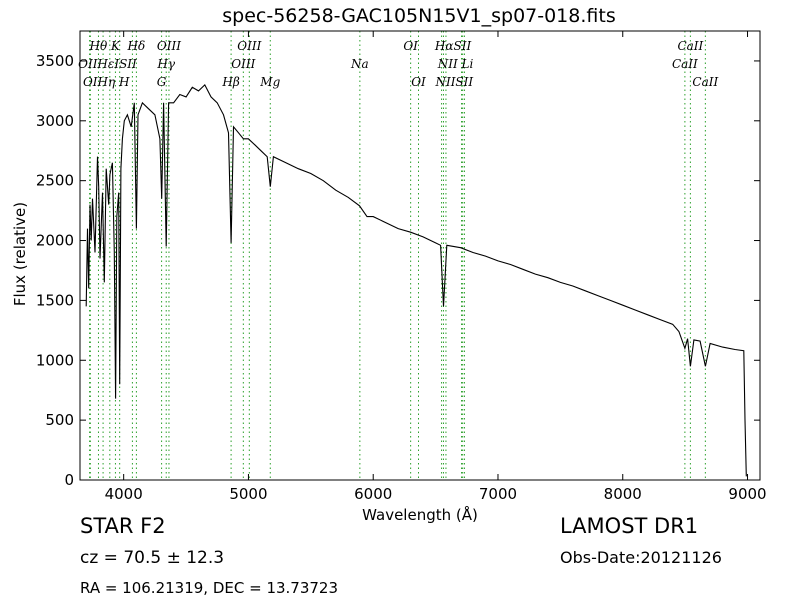 This screenshot has width=800, height=600. What do you see at coordinates (115, 46) in the screenshot?
I see `line-label: K` at bounding box center [115, 46].